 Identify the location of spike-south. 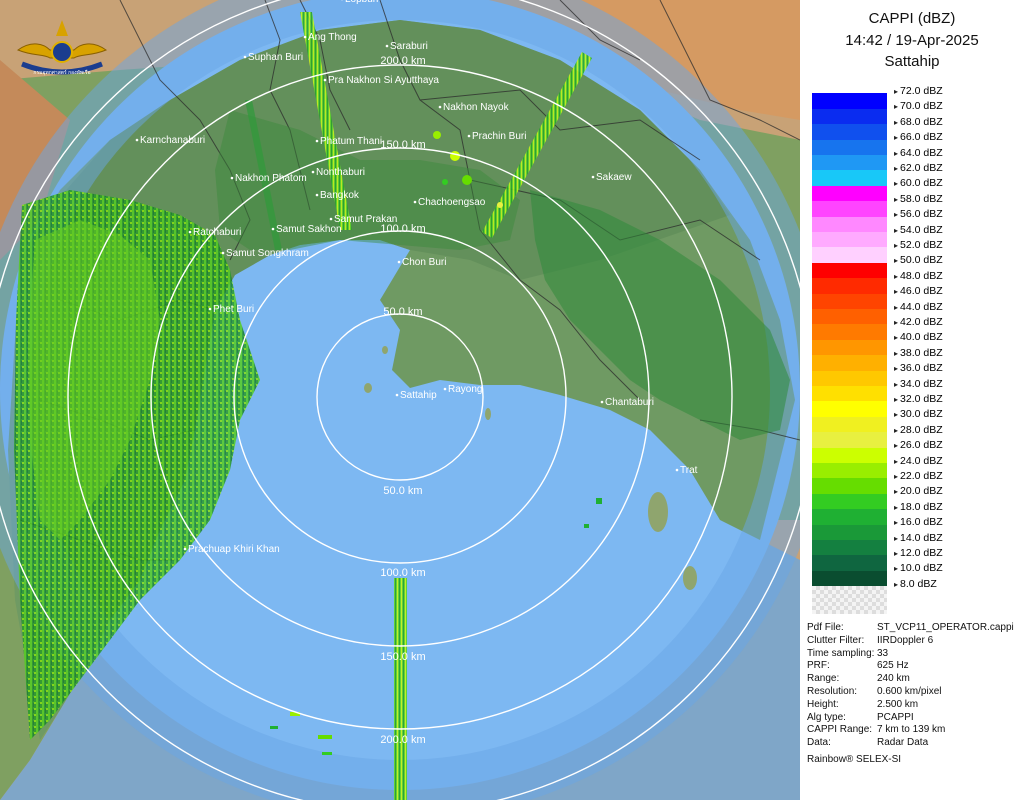
(400, 689).